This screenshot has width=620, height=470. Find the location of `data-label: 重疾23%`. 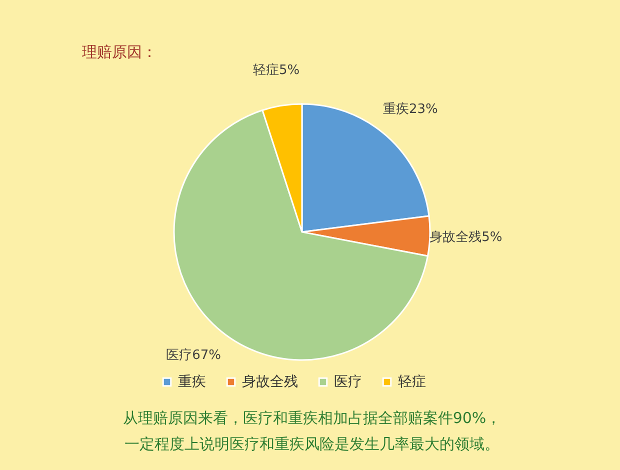

data-label: 重疾23% is located at coordinates (410, 109).